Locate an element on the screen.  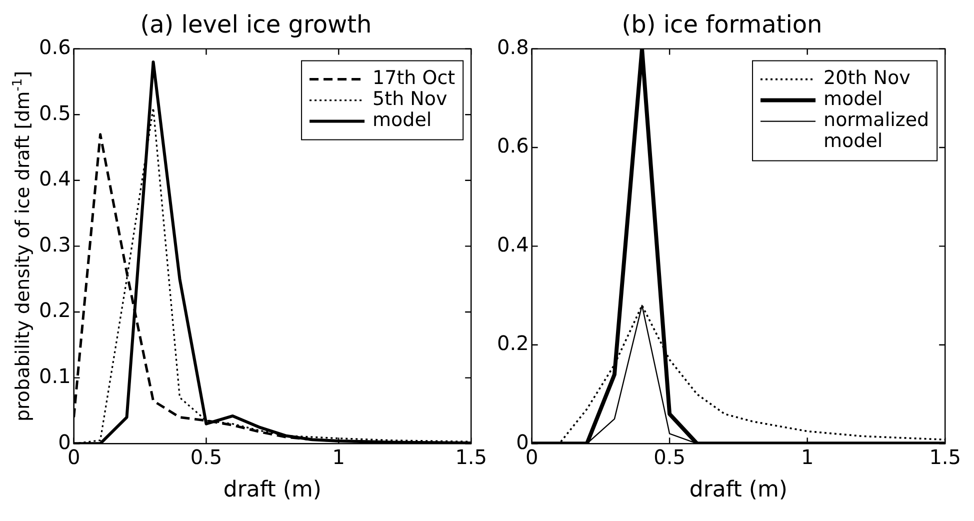
y-axis-title: probability density of ice draft [dm-1] is located at coordinates (22, 246).